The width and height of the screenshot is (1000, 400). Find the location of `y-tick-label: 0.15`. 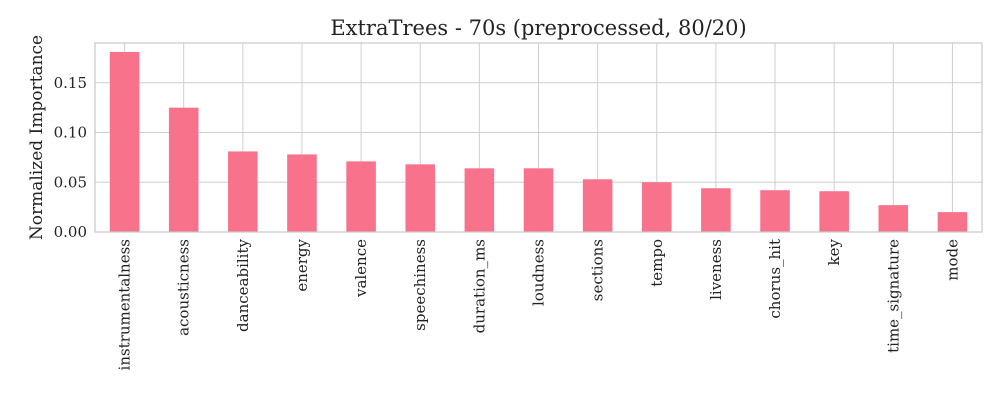

y-tick-label: 0.15 is located at coordinates (70, 83).